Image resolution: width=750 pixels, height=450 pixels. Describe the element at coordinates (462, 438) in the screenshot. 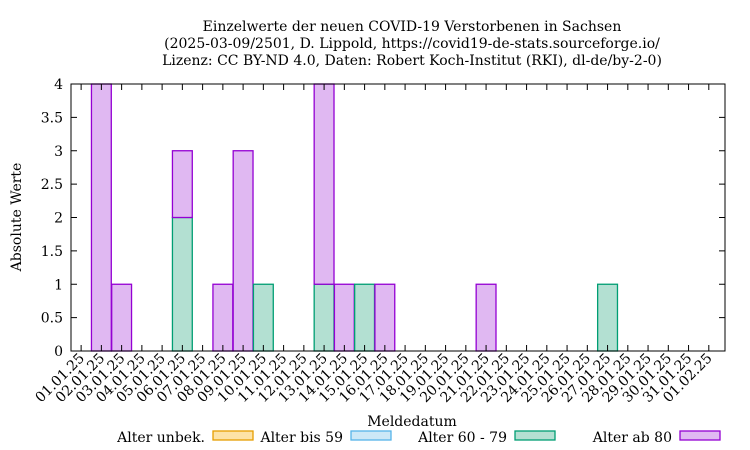

I see `legend-label: Alter 60 - 79` at that location.